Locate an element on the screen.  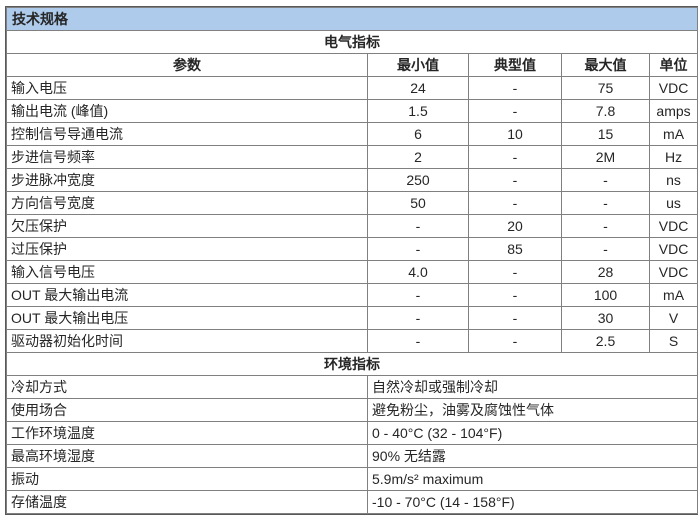
min-cell: 6 is located at coordinates (418, 134).